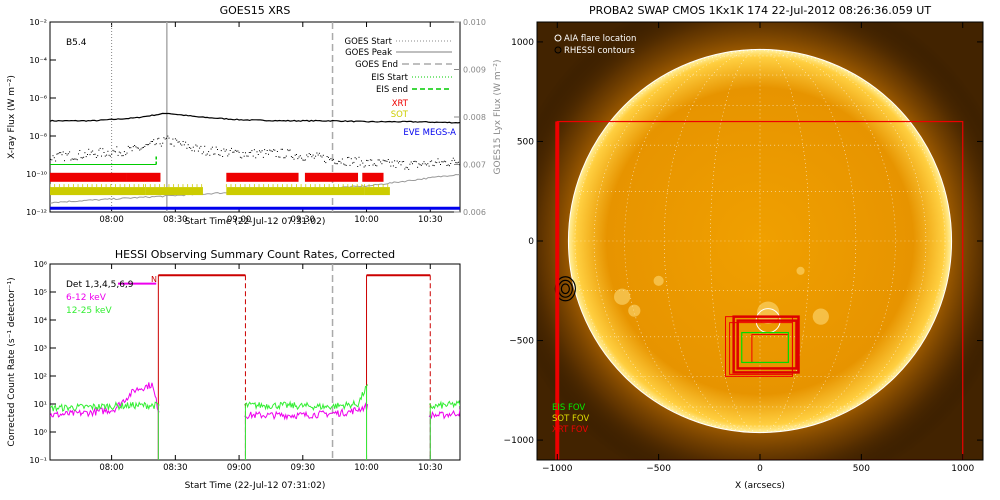  Describe the element at coordinates (760, 486) in the screenshot. I see `swap-x-label: X (arcsecs)` at that location.